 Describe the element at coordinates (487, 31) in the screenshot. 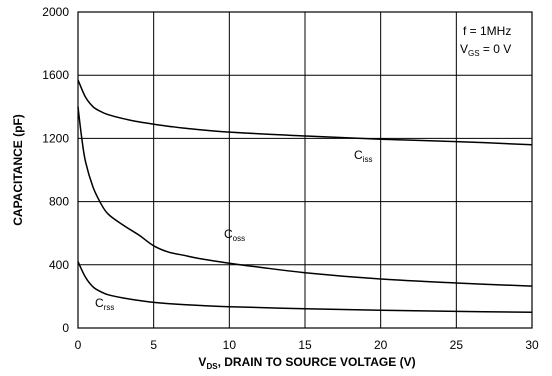

I see `frequency-annotation: f = 1MHz` at that location.